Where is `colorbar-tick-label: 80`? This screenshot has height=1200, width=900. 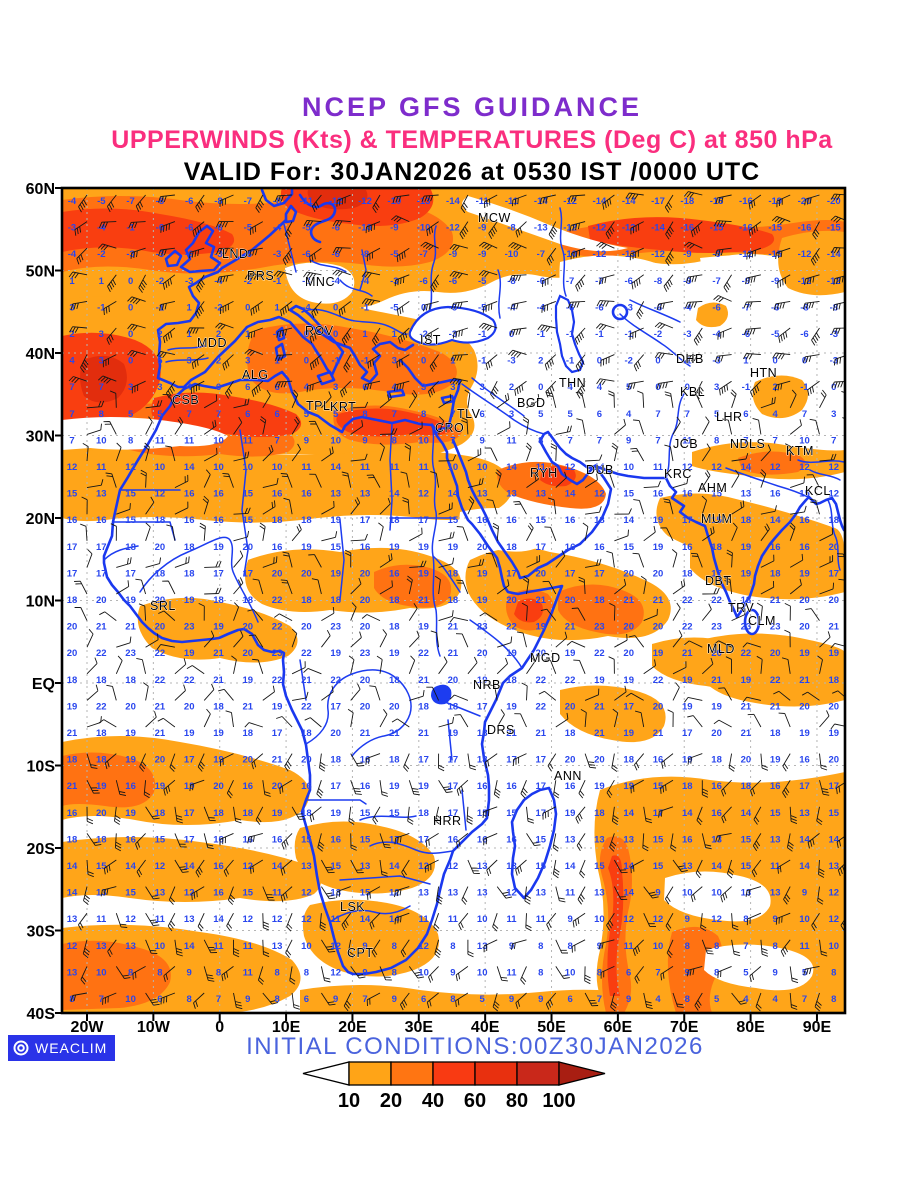 colorbar-tick-label: 80 is located at coordinates (517, 1101).